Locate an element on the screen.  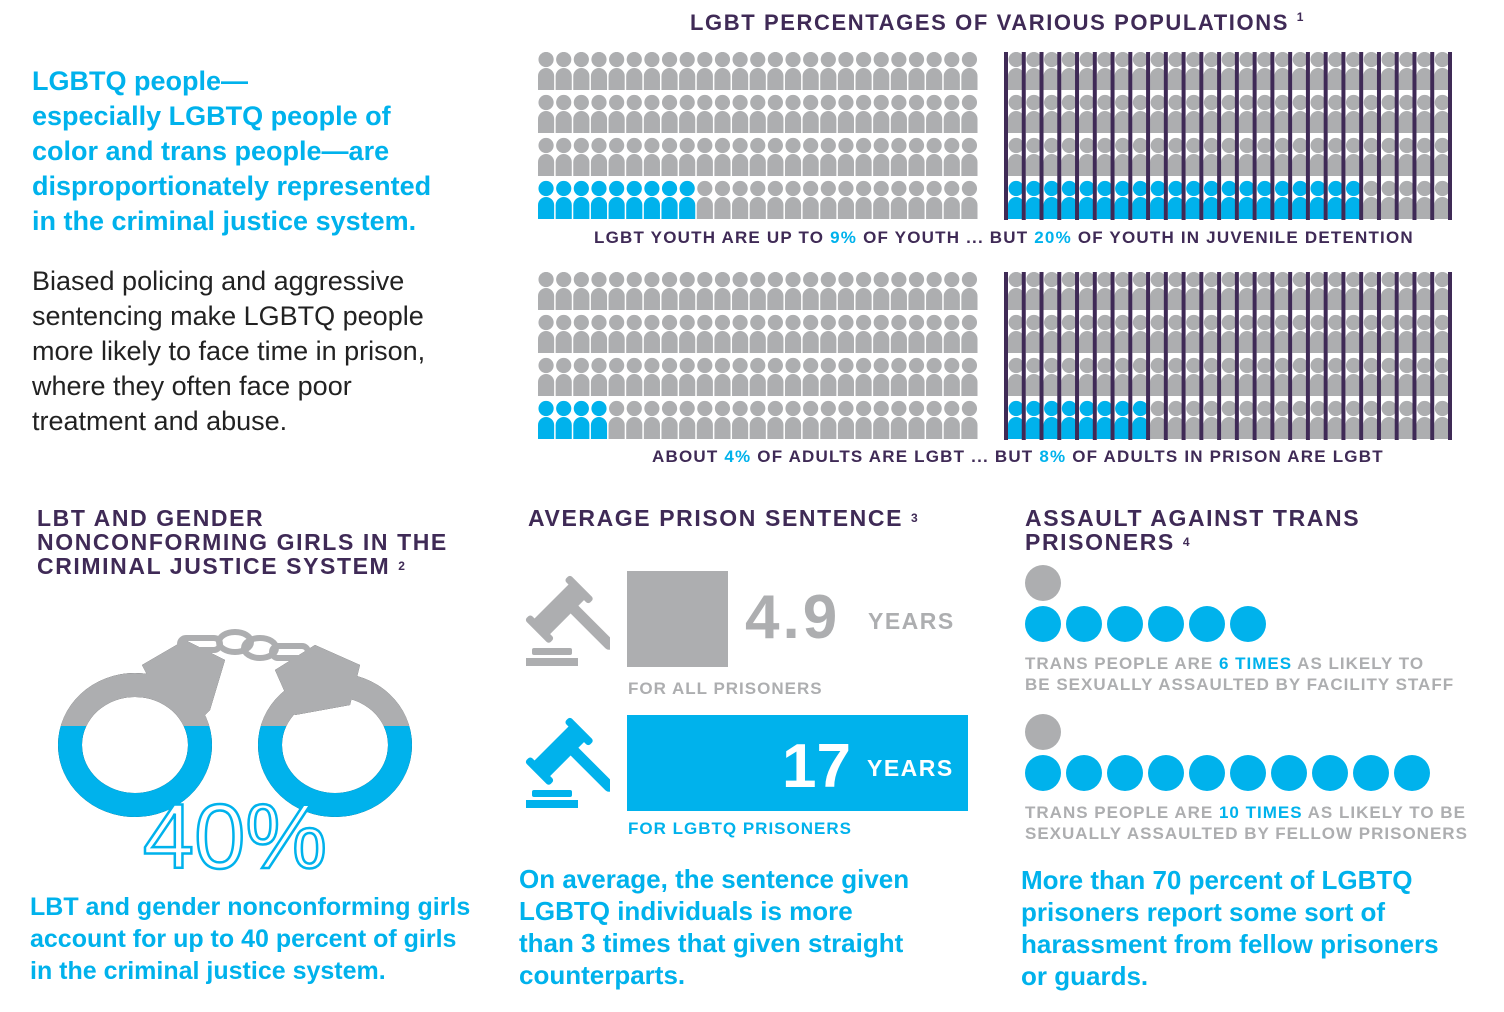
handcuffs-icon: 40% is located at coordinates (235, 754).